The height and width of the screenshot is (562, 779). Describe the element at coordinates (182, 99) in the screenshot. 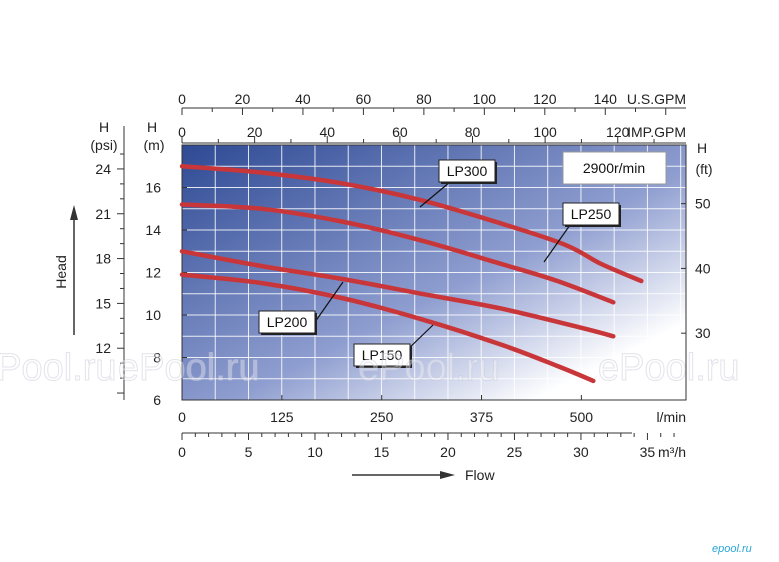

I see `usgpm-tick-label: 0` at that location.